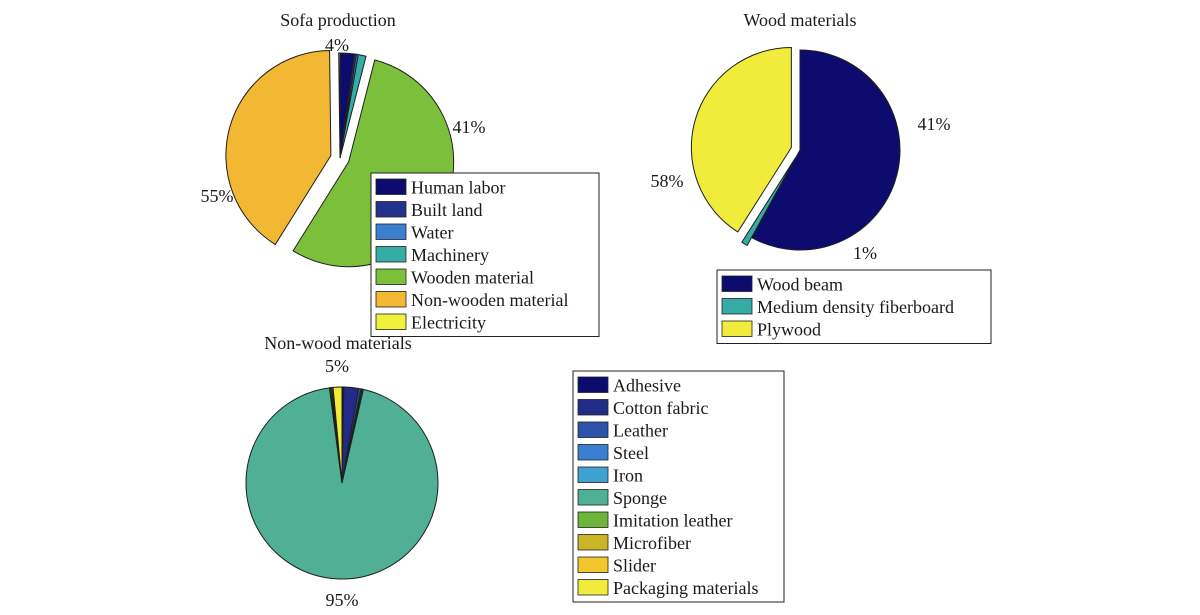 The width and height of the screenshot is (1200, 615). What do you see at coordinates (337, 20) in the screenshot?
I see `chart-title-sofa-production: Sofa production` at bounding box center [337, 20].